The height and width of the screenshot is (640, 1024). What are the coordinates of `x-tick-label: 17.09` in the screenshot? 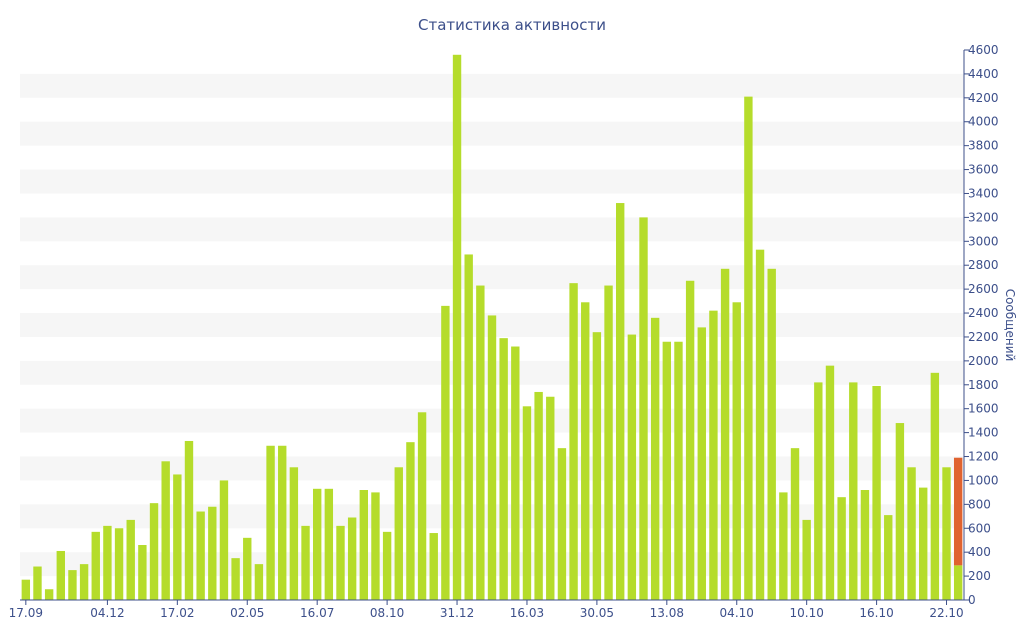 It's located at (26, 613).